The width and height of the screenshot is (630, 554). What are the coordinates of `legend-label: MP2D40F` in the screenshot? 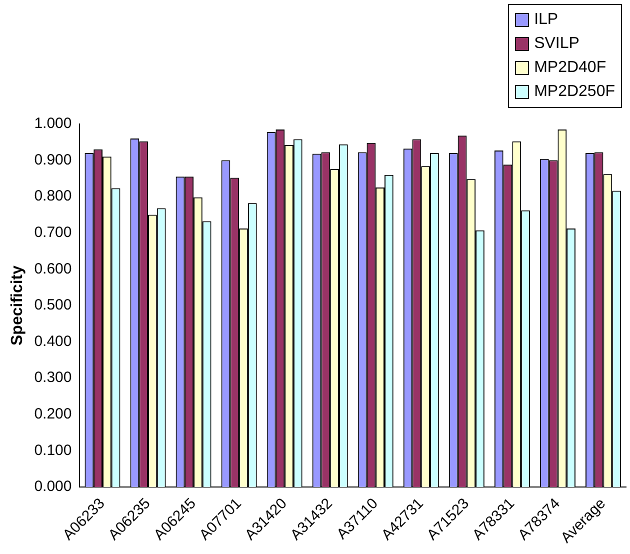 It's located at (570, 68).